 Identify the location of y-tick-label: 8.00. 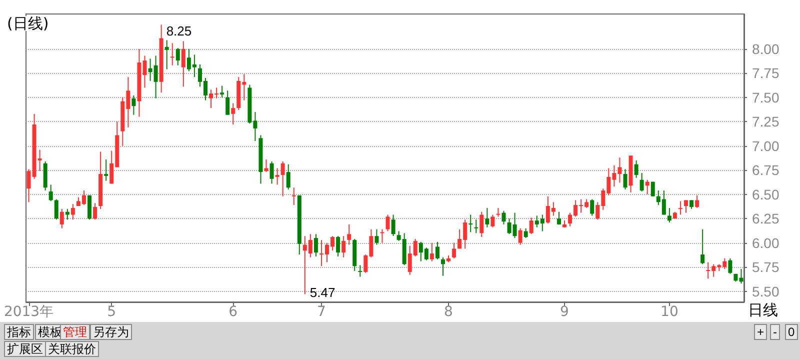
(766, 48).